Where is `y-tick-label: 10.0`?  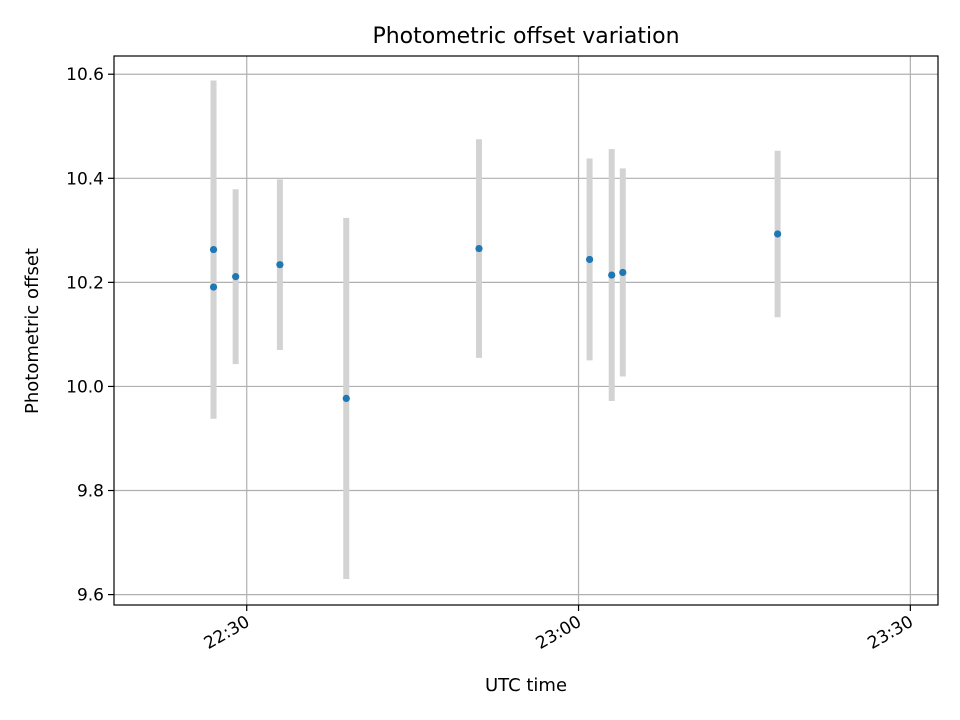 y-tick-label: 10.0 is located at coordinates (85, 387).